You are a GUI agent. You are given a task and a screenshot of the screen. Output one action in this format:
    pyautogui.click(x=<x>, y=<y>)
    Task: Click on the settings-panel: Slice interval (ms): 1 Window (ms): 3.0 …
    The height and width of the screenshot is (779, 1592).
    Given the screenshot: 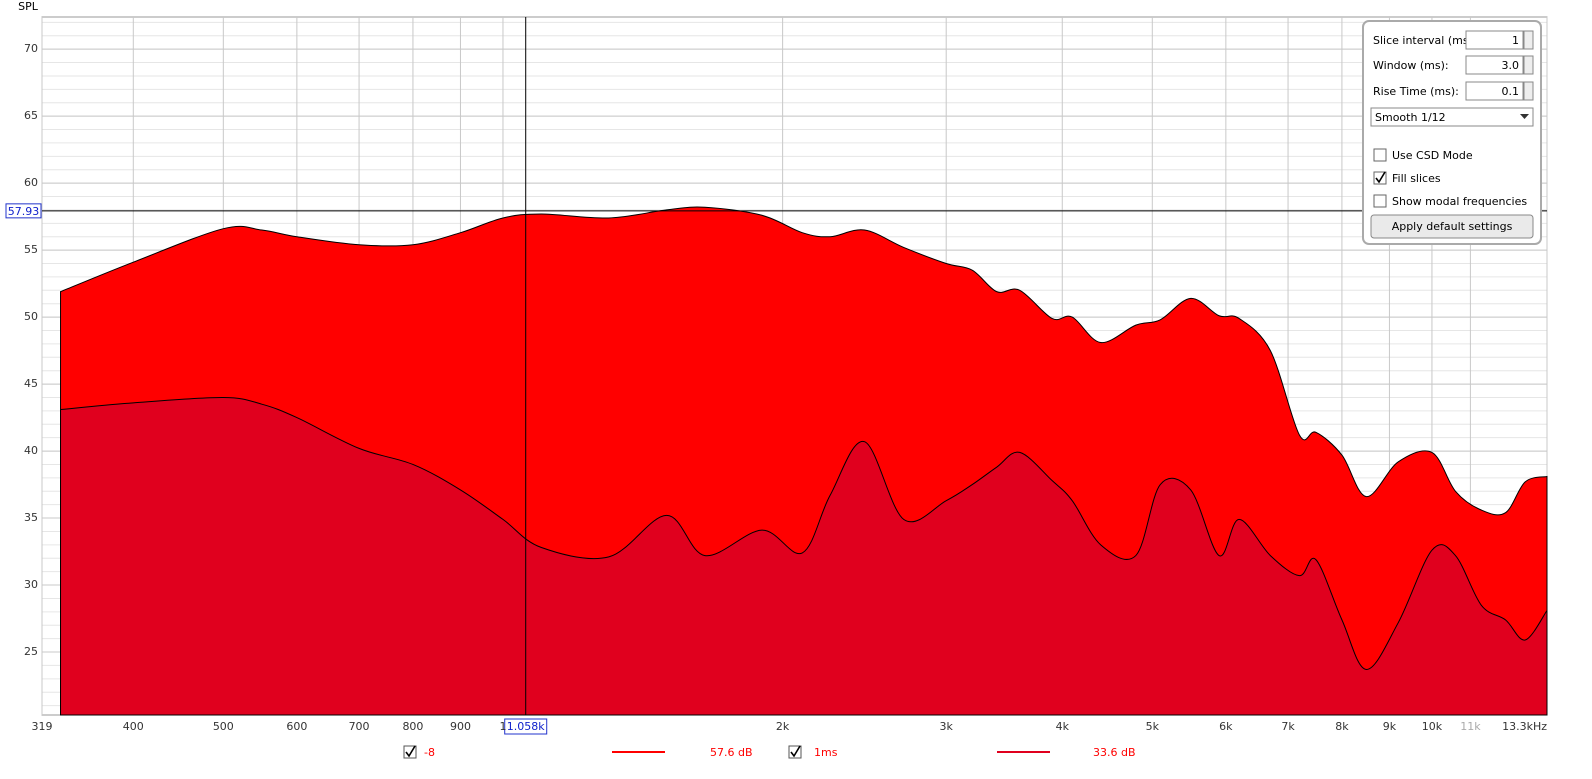 What is the action you would take?
    pyautogui.click(x=1452, y=132)
    